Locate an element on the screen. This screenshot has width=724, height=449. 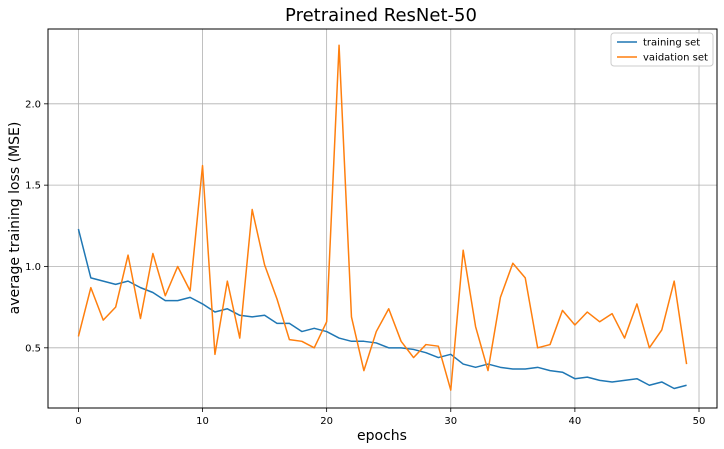
x-tick-label: 50 is located at coordinates (699, 421).